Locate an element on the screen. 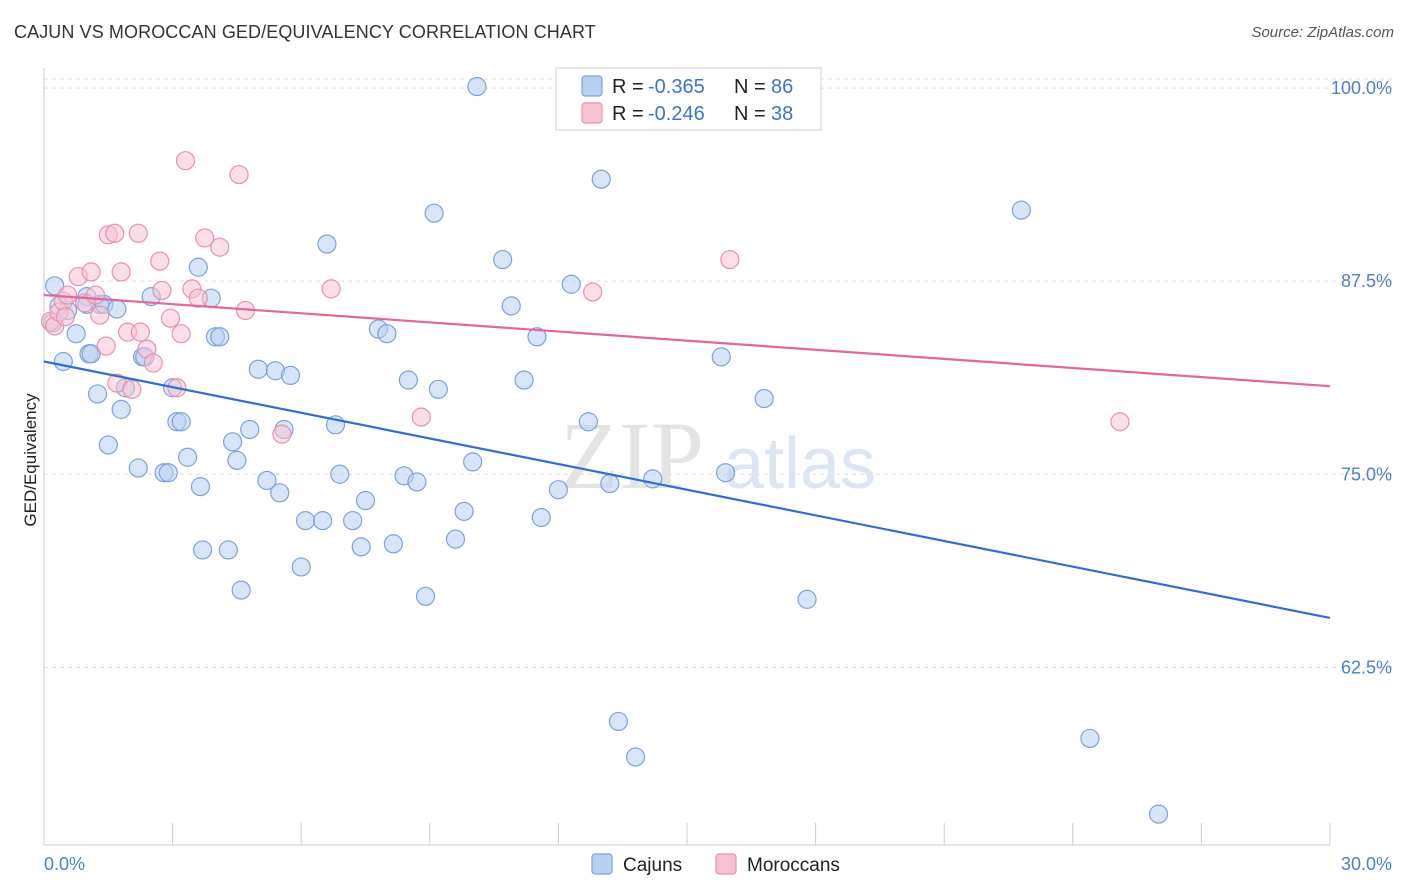 The height and width of the screenshot is (892, 1406). series-legend: Cajuns Moroccans is located at coordinates (715, 864).